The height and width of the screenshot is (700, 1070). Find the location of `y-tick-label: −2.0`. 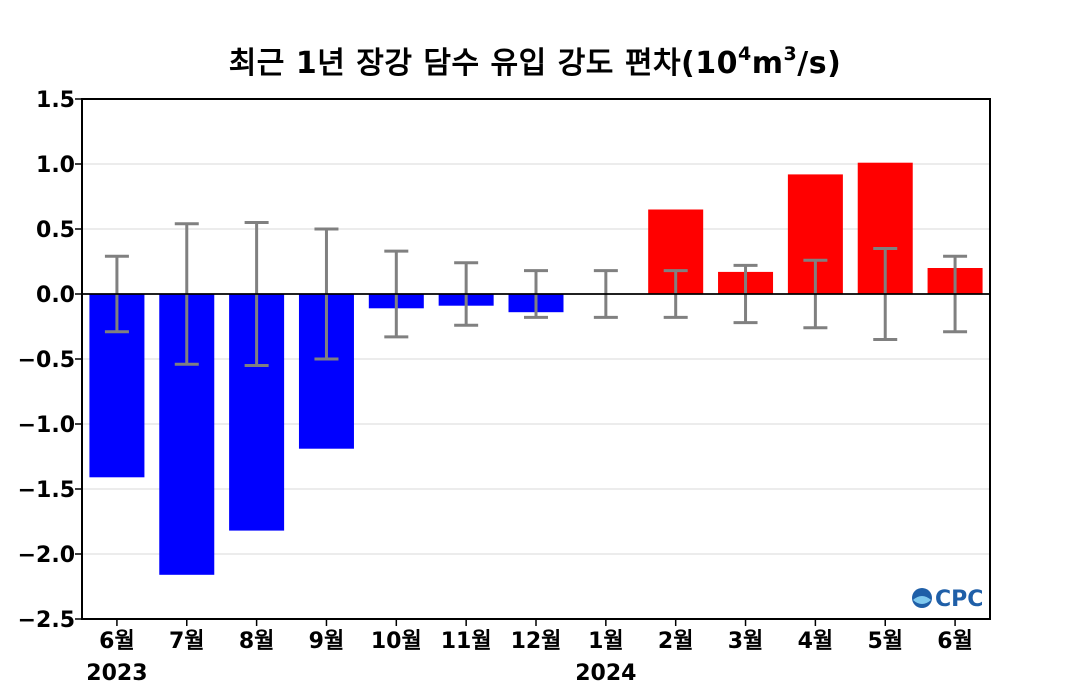

y-tick-label: −2.0 is located at coordinates (46, 555).